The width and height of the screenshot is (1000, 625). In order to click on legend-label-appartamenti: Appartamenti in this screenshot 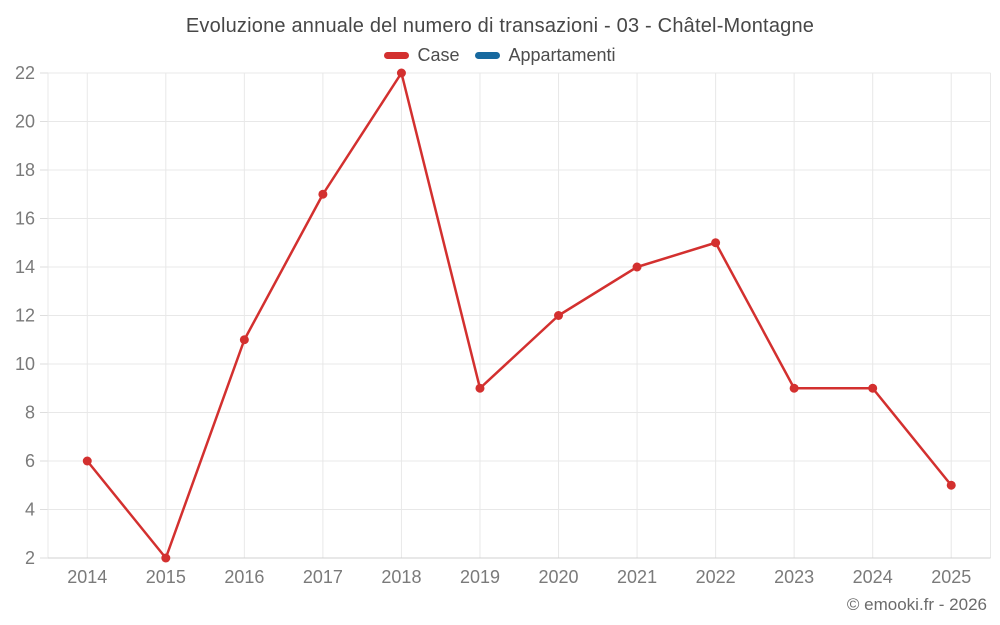, I will do `click(562, 55)`.